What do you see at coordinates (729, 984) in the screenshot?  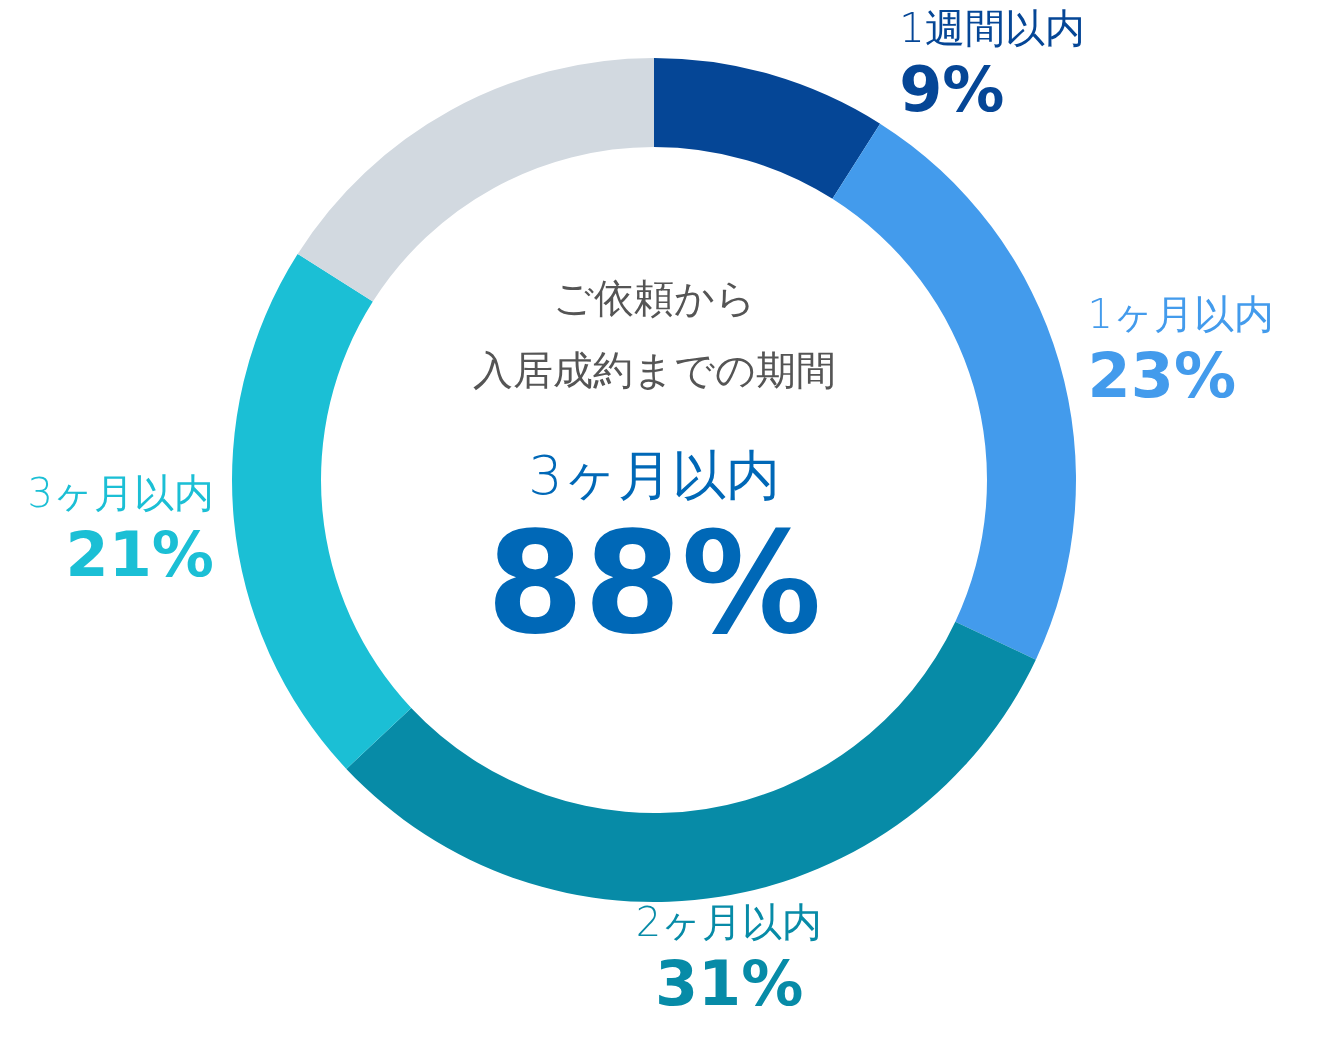 I see `data-label: 31%` at bounding box center [729, 984].